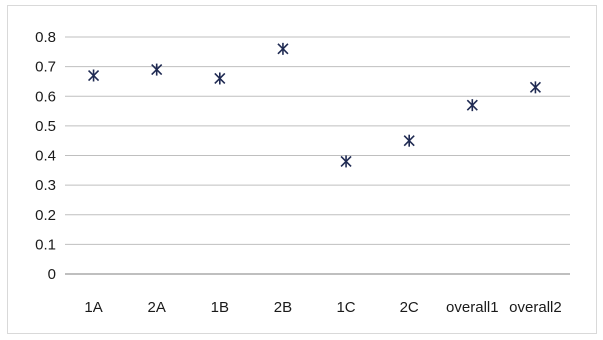 The image size is (603, 340). What do you see at coordinates (535, 87) in the screenshot?
I see `data-point-overall2` at bounding box center [535, 87].